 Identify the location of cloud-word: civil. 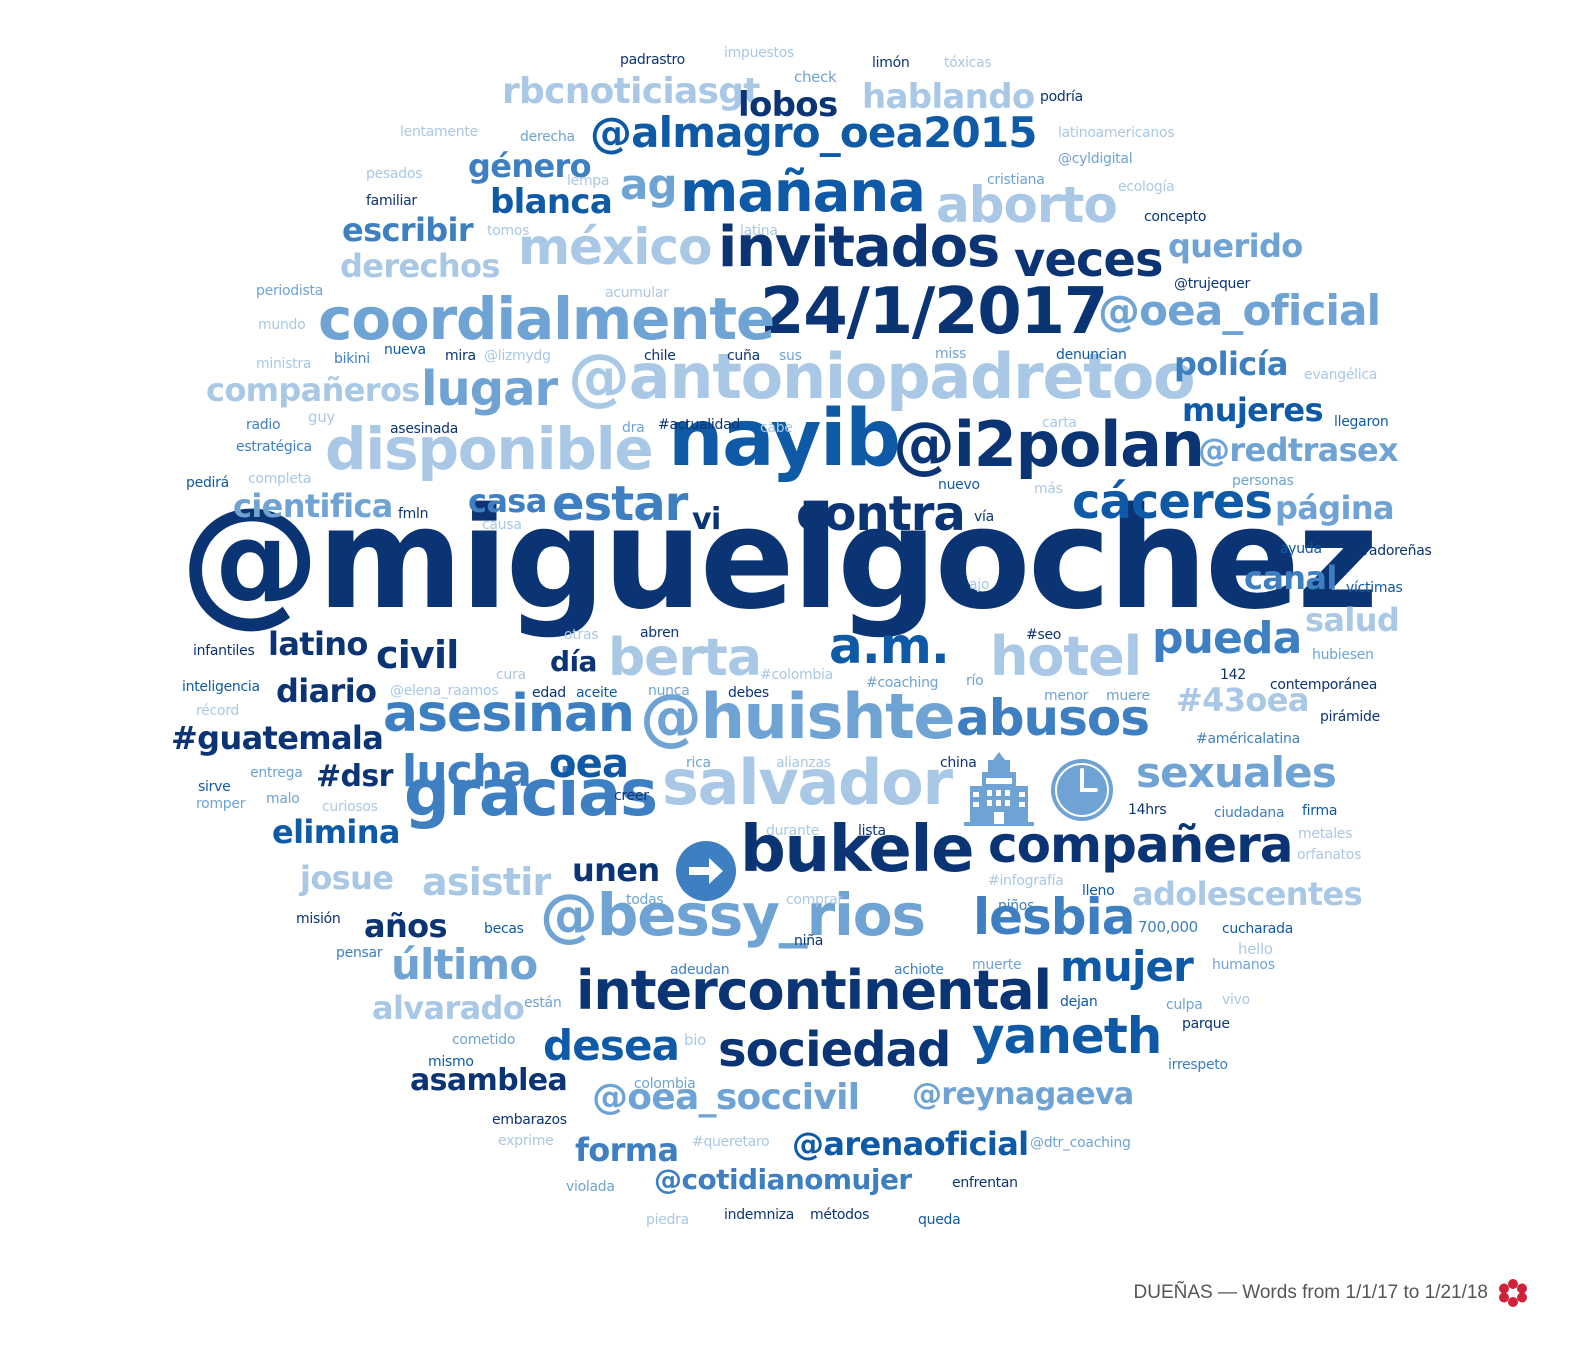
(417, 655).